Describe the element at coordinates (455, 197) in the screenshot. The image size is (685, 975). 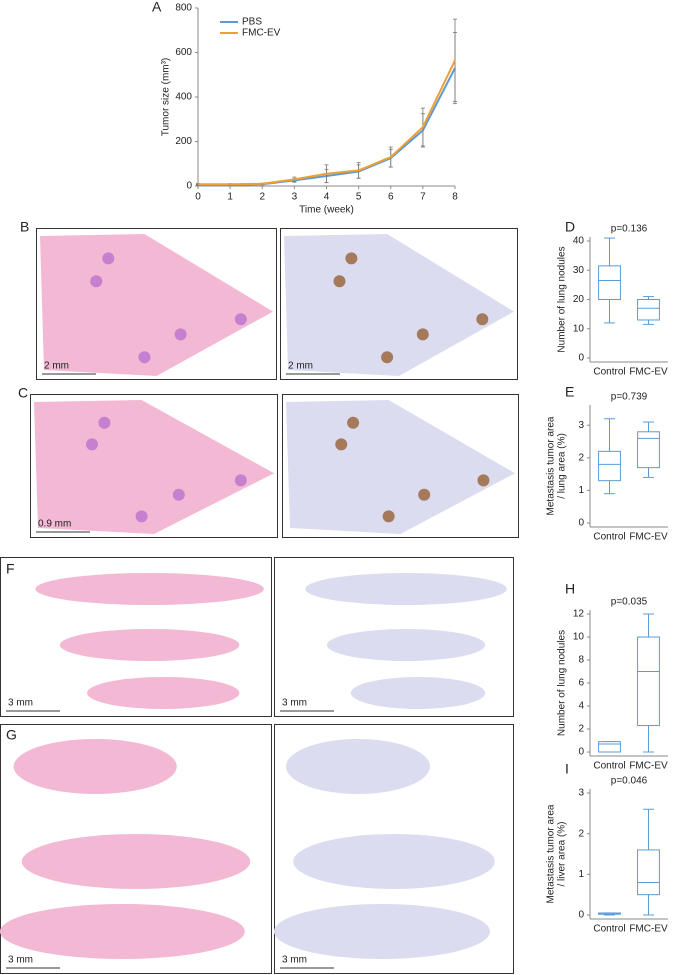
I see `x-tick-label: 8` at that location.